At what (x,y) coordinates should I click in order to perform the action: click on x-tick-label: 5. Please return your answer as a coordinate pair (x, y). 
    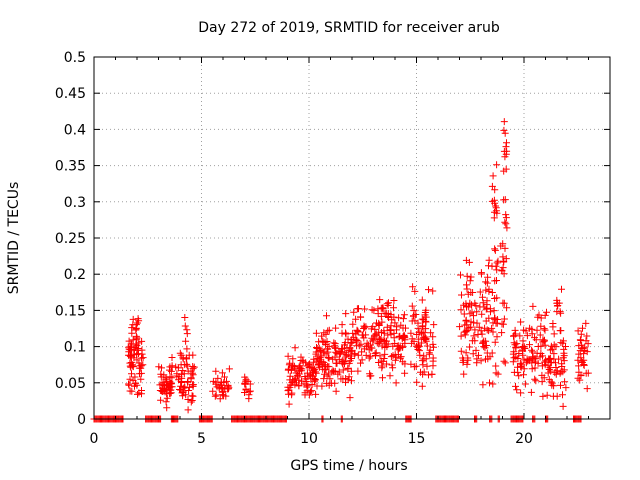
    Looking at the image, I should click on (201, 439).